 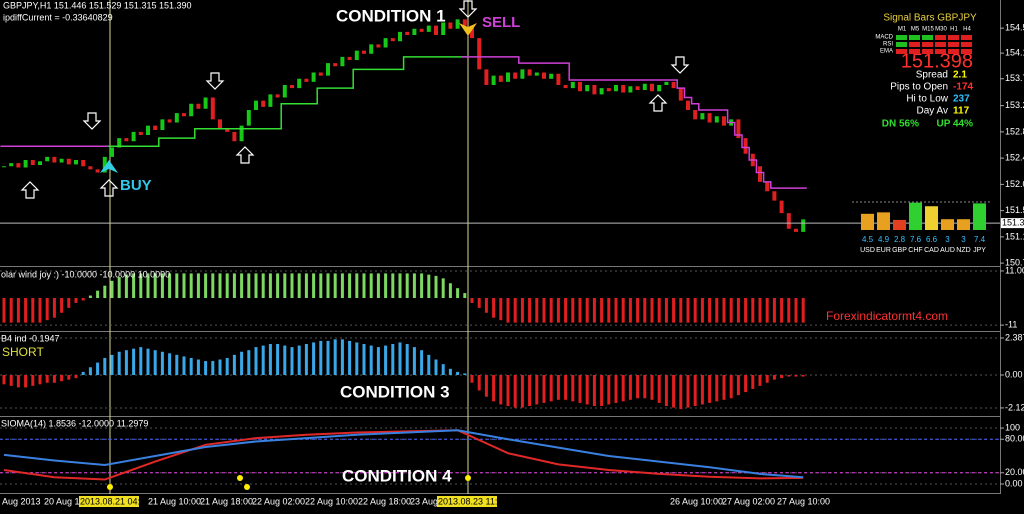 I want to click on y-tick-label: 11.00, so click(x=1014, y=270).